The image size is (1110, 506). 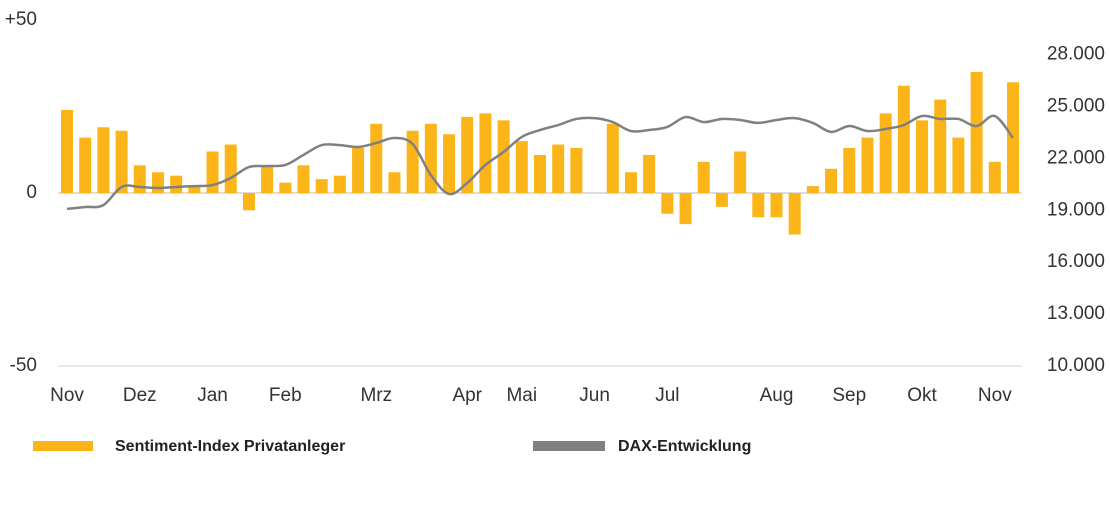 I want to click on x-tick-label: Feb, so click(x=285, y=395).